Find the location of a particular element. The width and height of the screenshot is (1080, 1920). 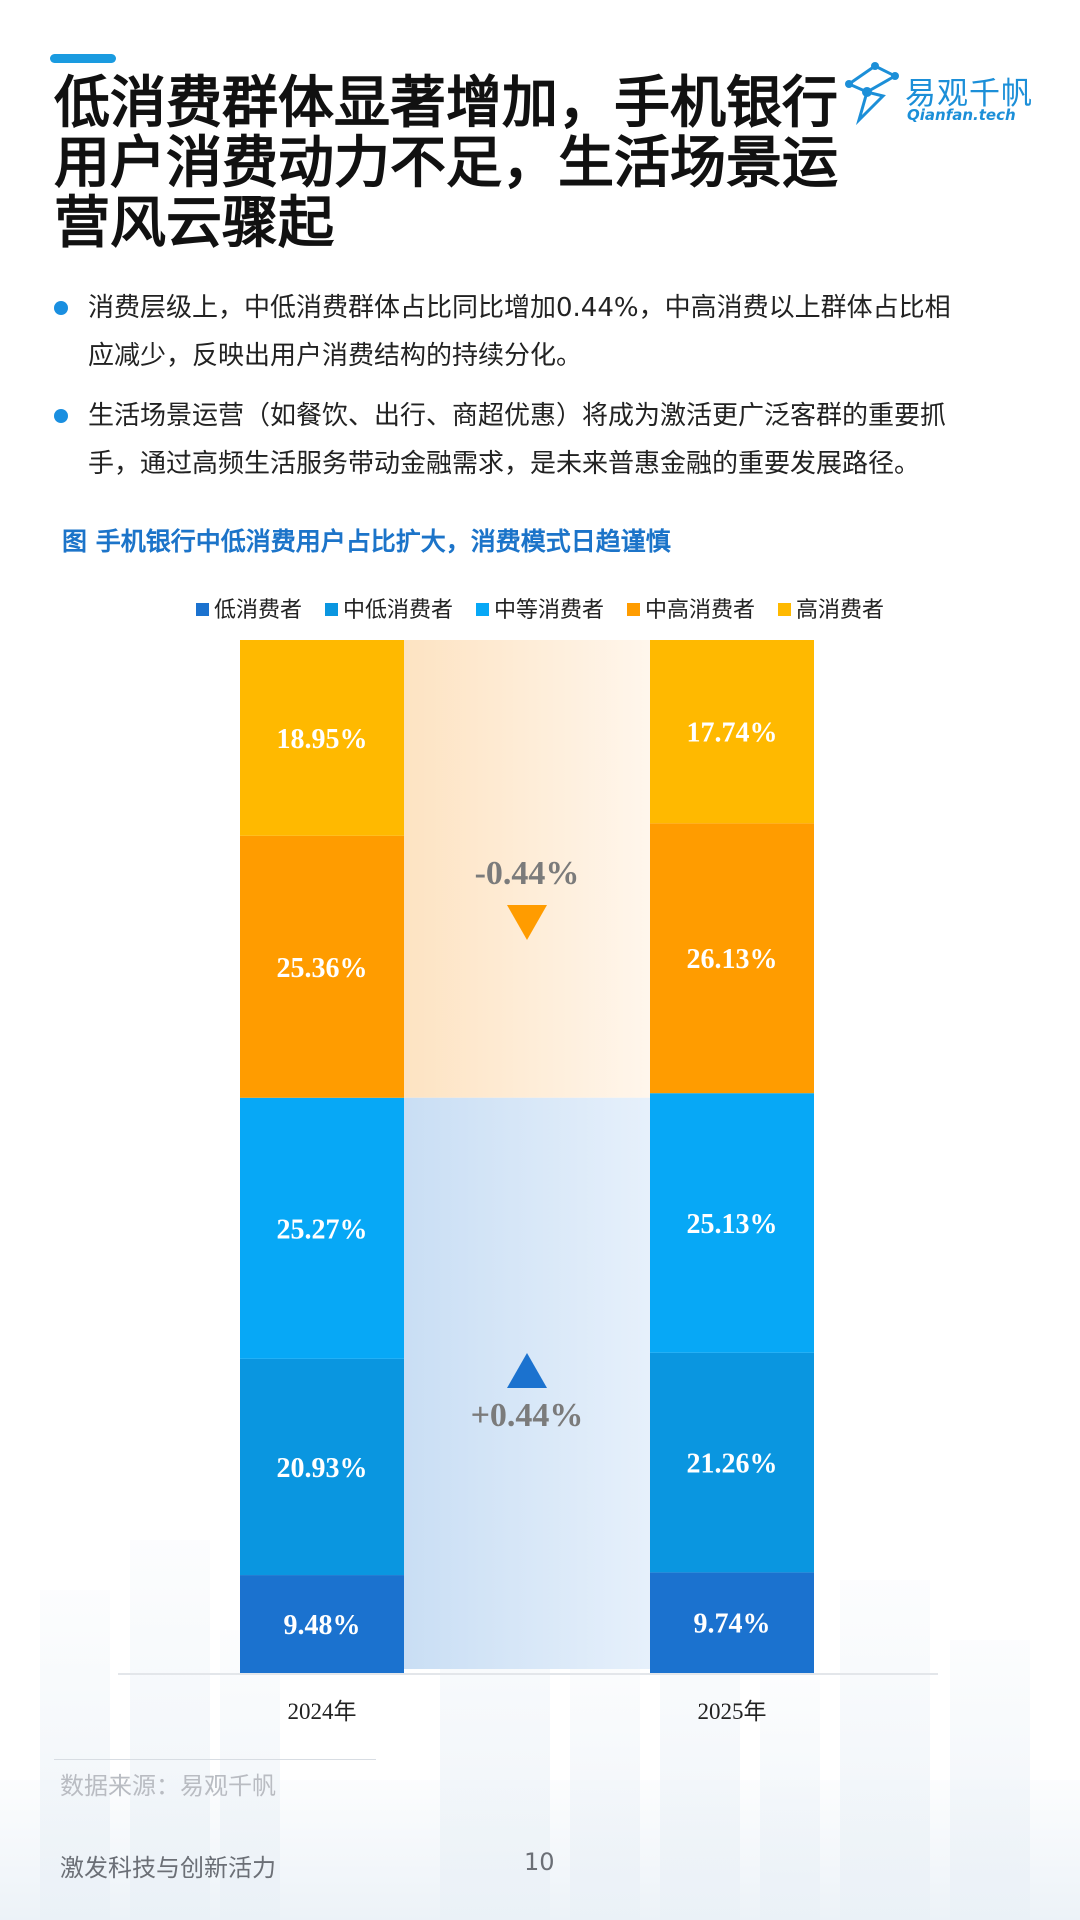

title-accent-bar is located at coordinates (83, 58).